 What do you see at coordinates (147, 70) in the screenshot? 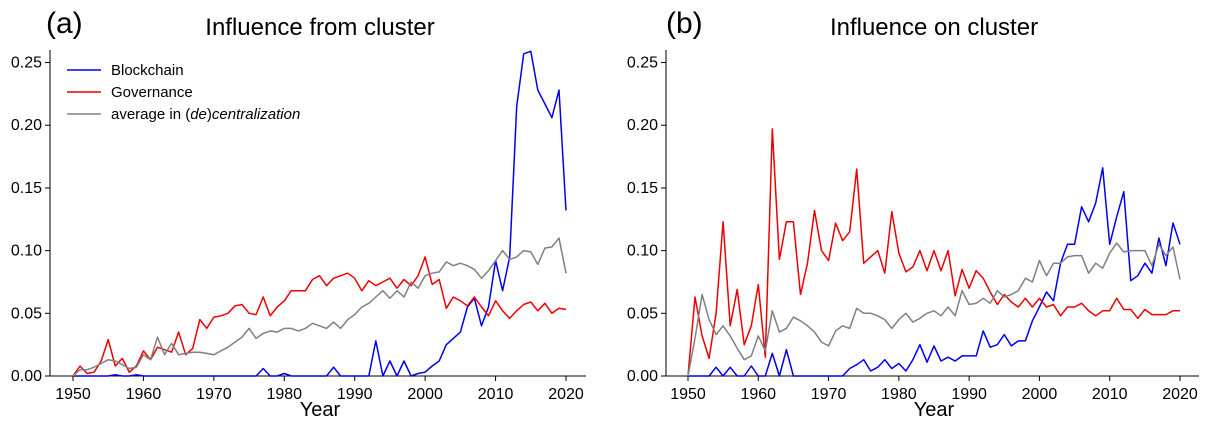
I see `legend-blockchain-label: Blockchain` at bounding box center [147, 70].